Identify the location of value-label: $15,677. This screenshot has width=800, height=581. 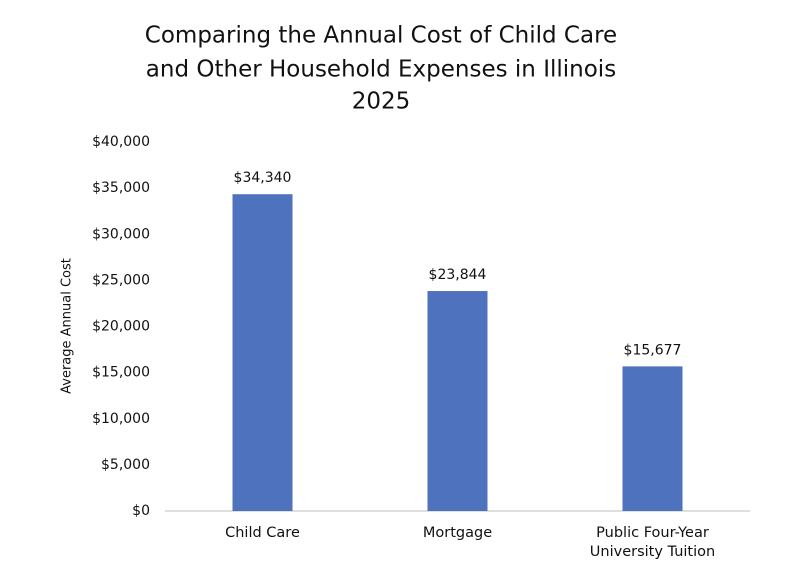
(653, 350).